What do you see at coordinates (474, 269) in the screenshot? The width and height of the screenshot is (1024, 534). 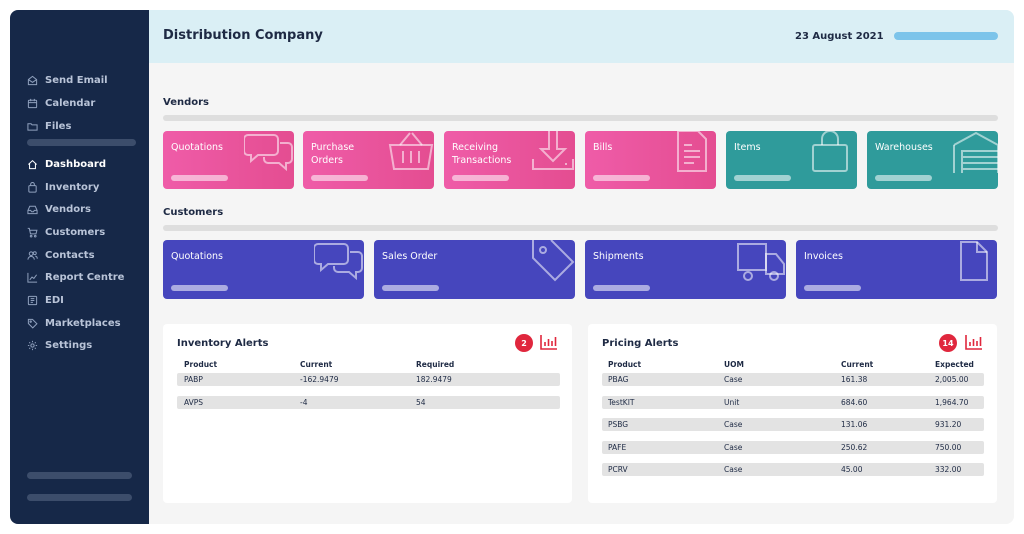 I see `tile-sales-order: Sales Order` at bounding box center [474, 269].